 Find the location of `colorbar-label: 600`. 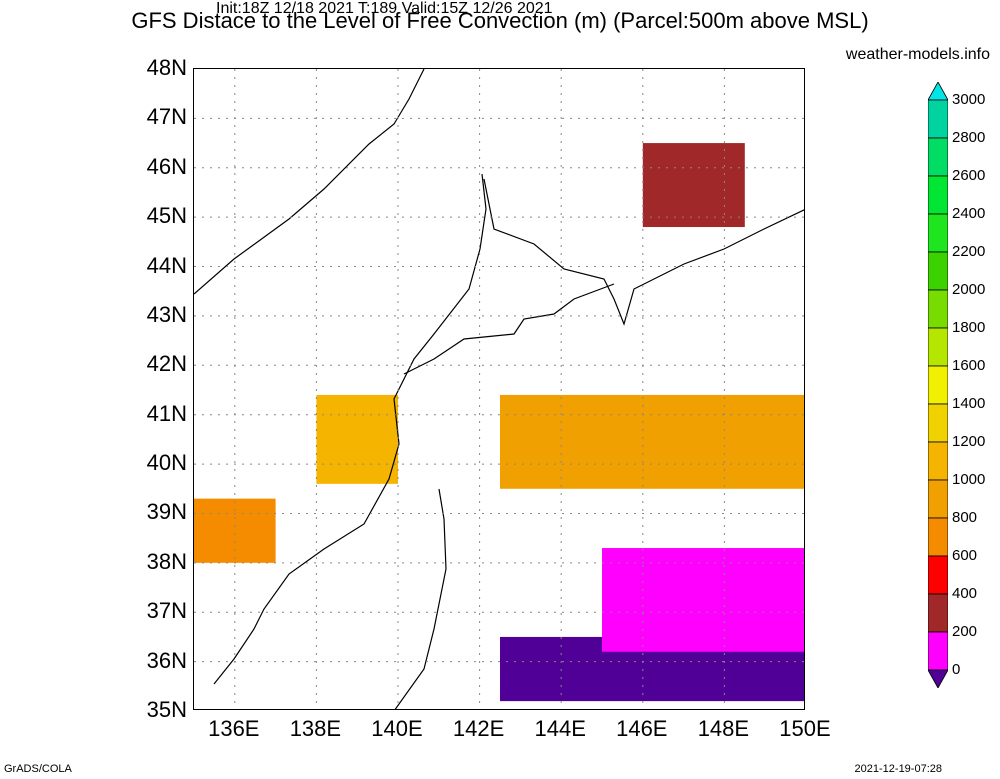

colorbar-label: 600 is located at coordinates (965, 555).